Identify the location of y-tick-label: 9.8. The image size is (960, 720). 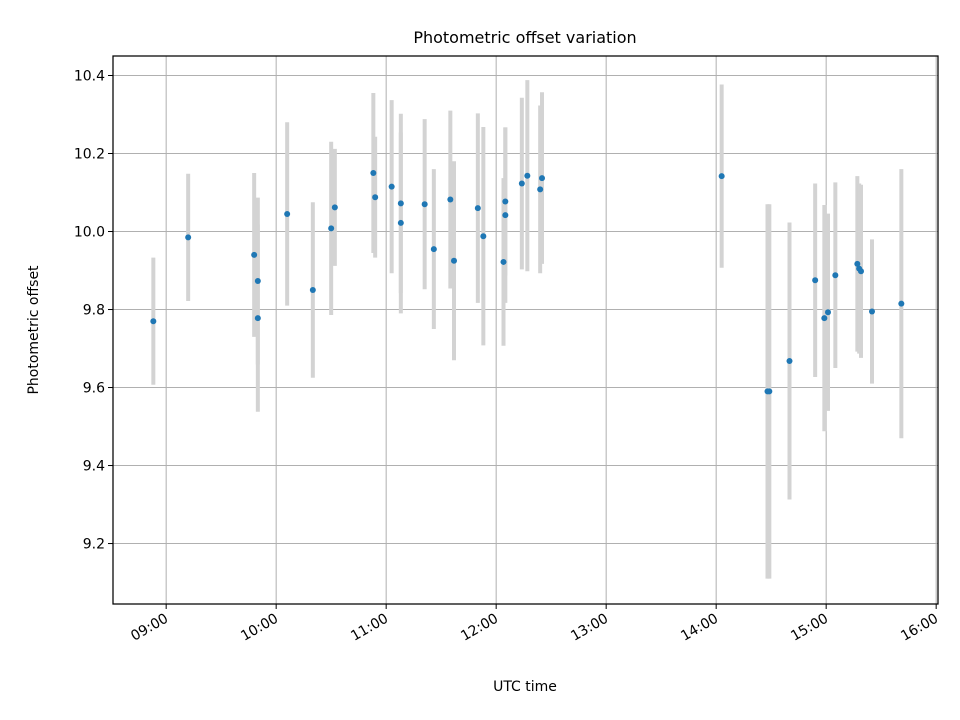
(94, 311).